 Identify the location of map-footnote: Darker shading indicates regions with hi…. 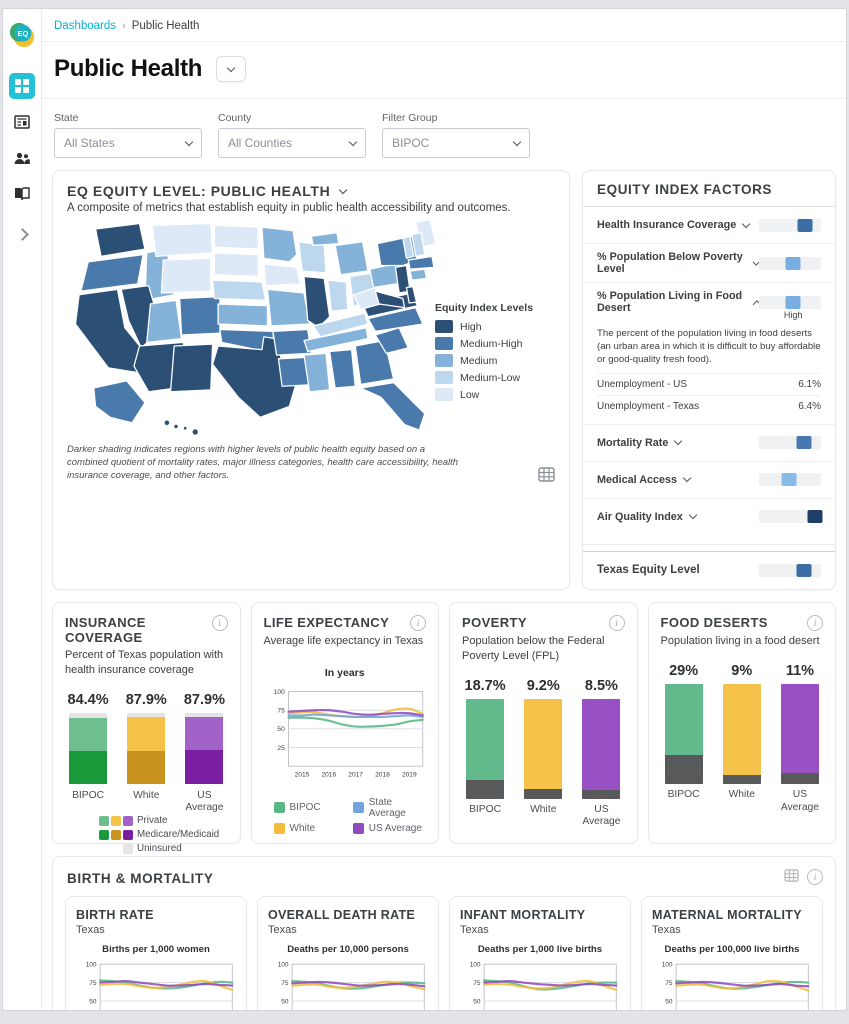
(263, 462).